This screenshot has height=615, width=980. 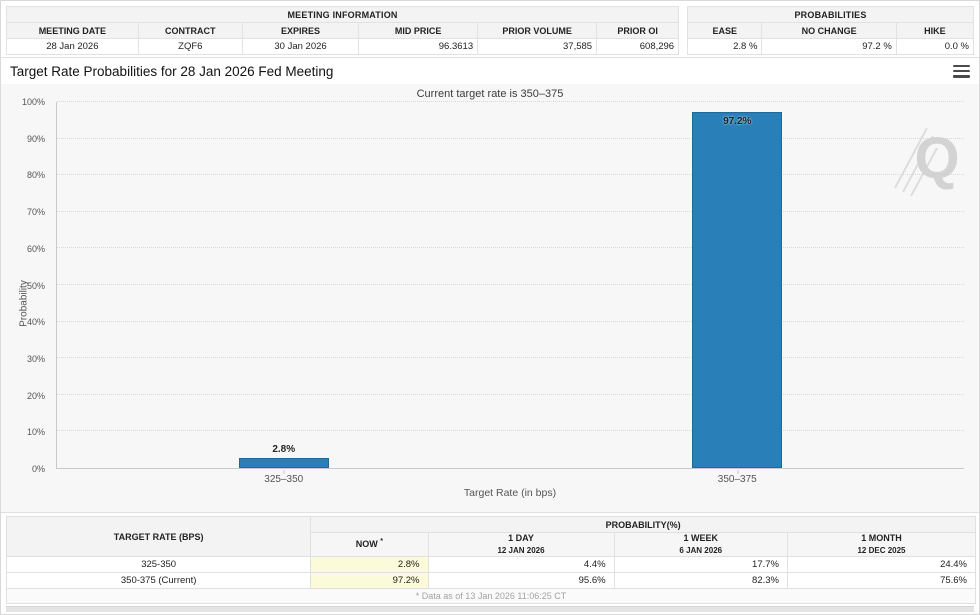 I want to click on y-tick-label: 80%, so click(x=35, y=175).